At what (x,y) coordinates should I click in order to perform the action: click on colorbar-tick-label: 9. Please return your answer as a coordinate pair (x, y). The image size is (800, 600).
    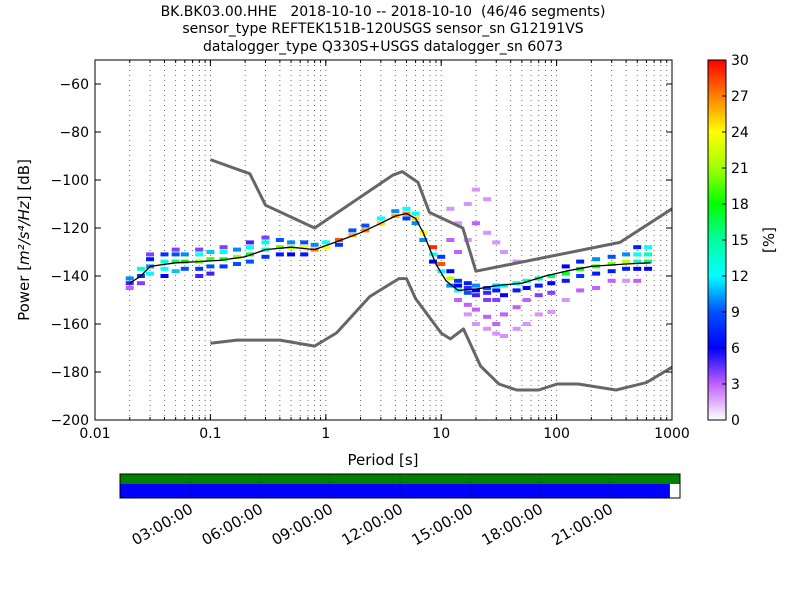
    Looking at the image, I should click on (735, 313).